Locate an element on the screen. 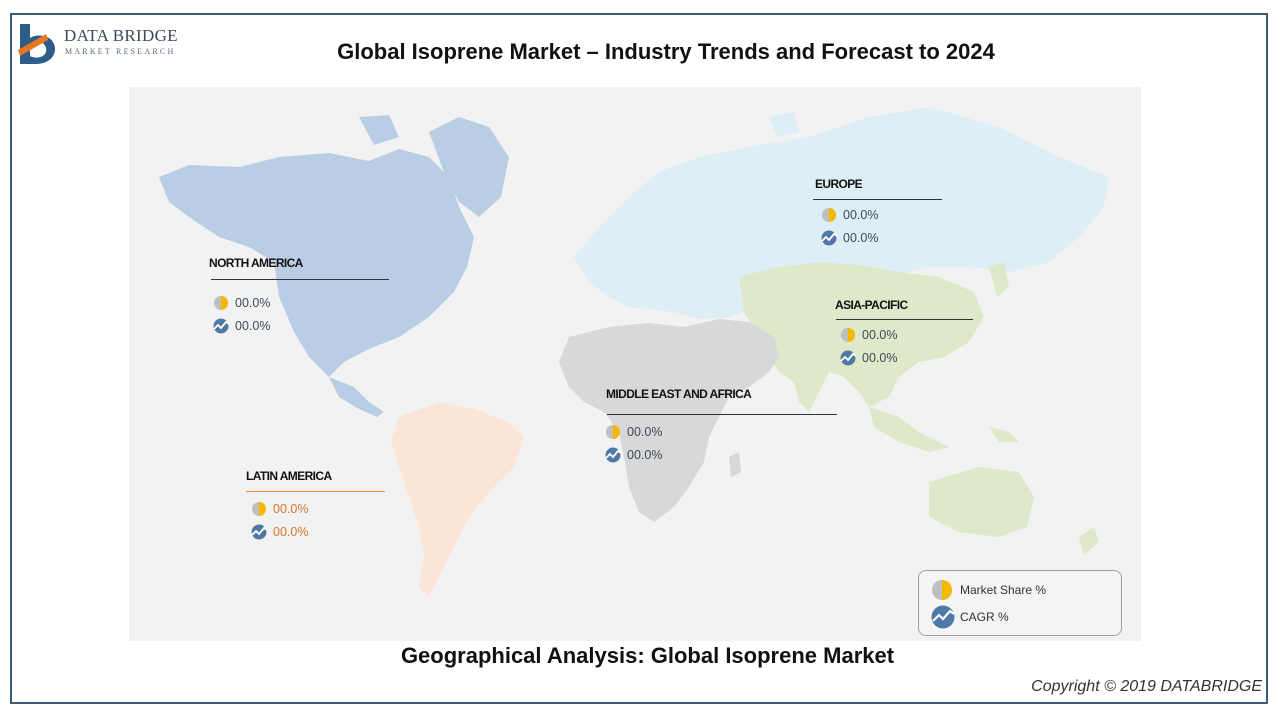 This screenshot has height=720, width=1280. market-share-middle-east-africa: 00.0% is located at coordinates (633, 432).